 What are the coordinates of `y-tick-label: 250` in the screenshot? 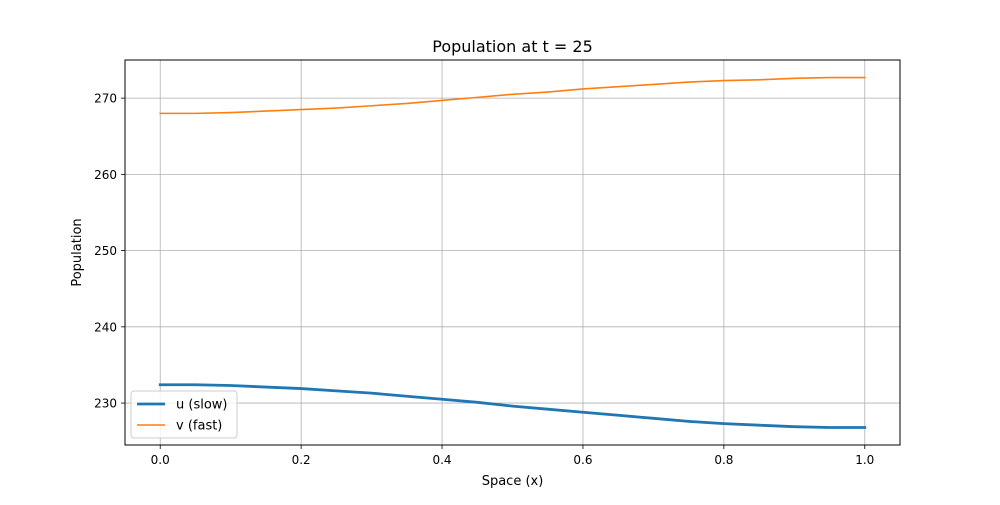 It's located at (105, 251).